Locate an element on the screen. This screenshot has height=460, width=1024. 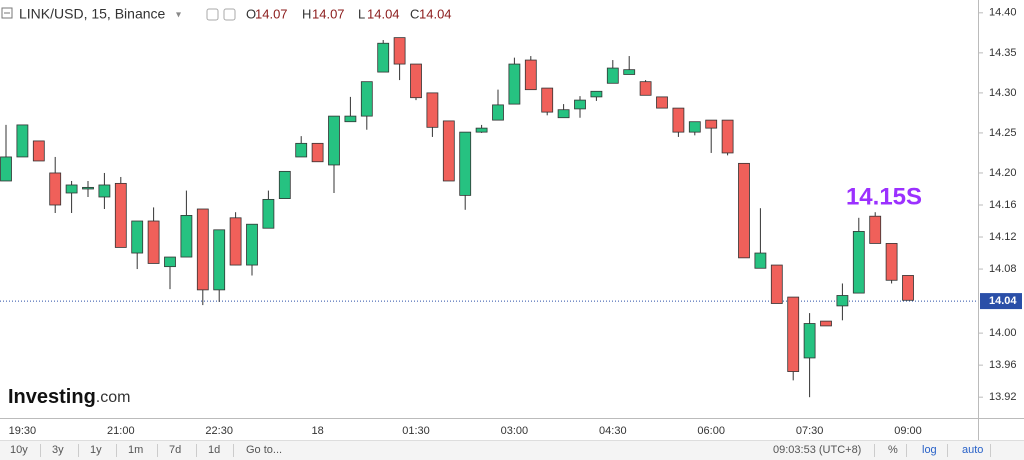
x-tick-label: 18 is located at coordinates (317, 431).